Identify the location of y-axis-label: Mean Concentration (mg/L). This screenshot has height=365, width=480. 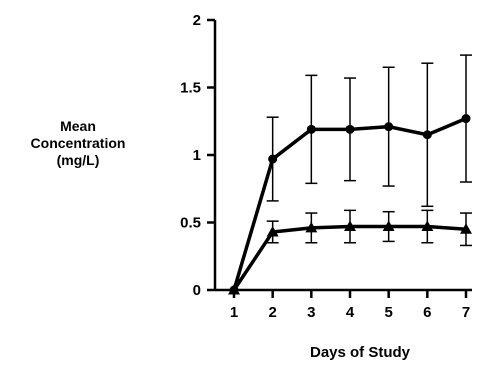
(78, 143).